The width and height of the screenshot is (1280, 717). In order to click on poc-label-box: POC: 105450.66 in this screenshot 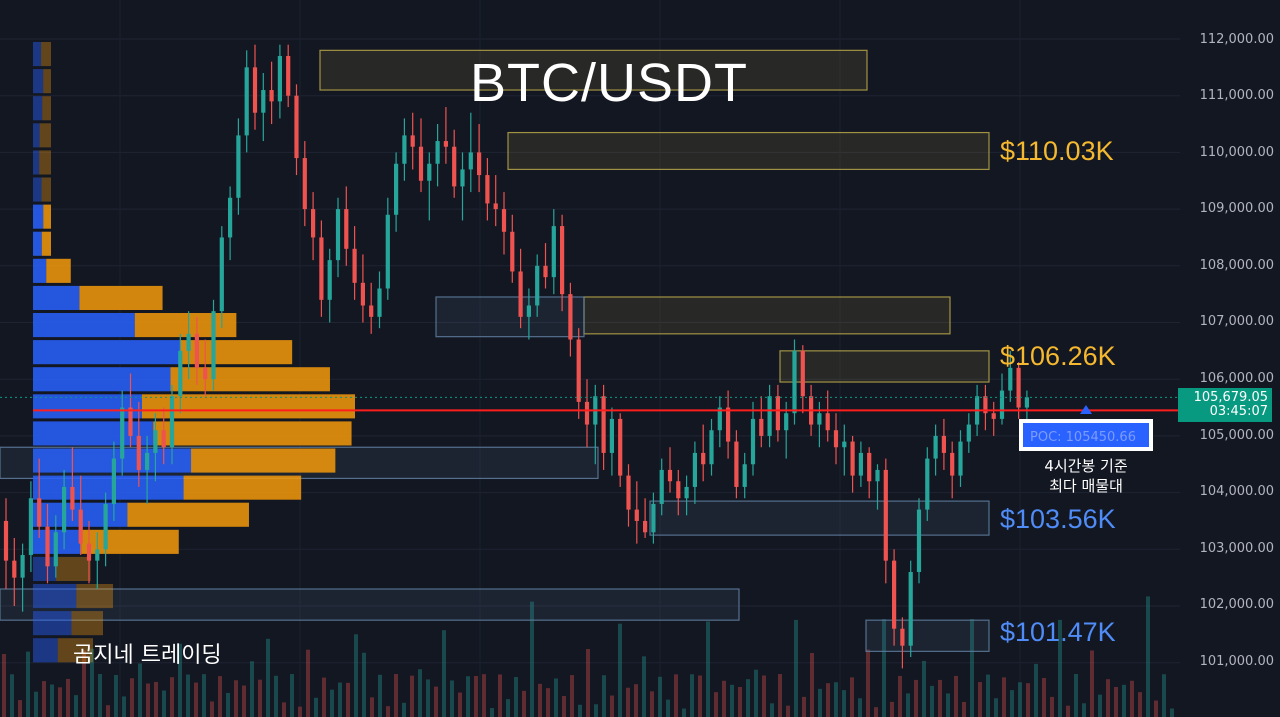, I will do `click(1086, 435)`.